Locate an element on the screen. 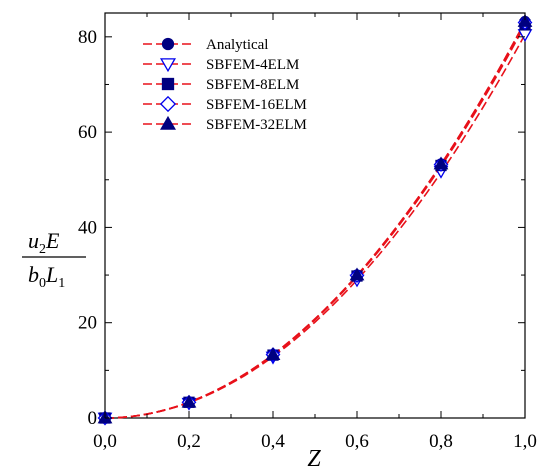 The width and height of the screenshot is (541, 466). x-tick-label: 0,0 is located at coordinates (105, 441).